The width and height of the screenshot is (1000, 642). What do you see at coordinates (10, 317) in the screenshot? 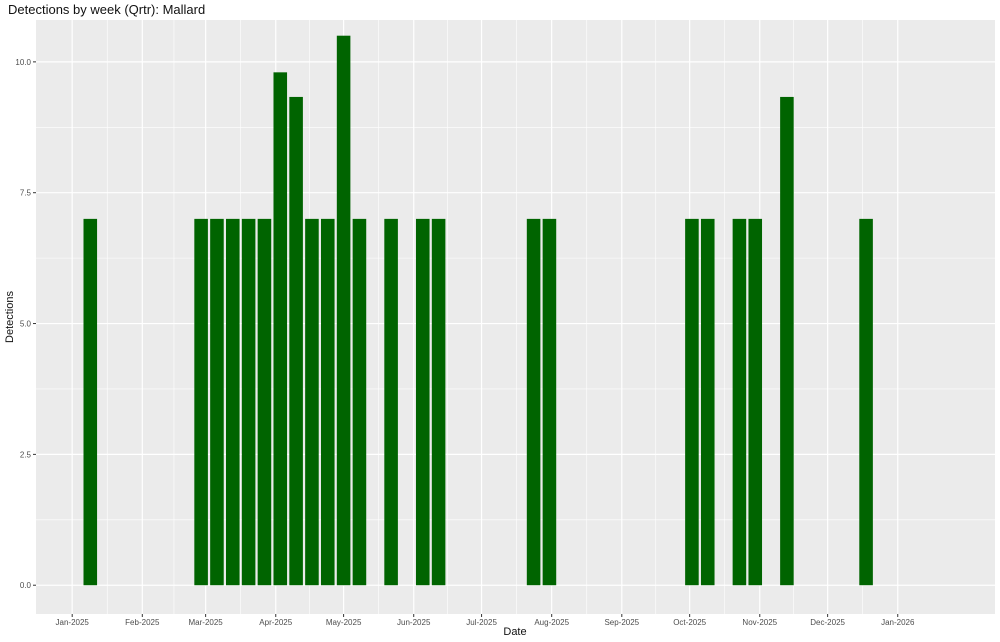
I see `y-axis-title: Detections` at bounding box center [10, 317].